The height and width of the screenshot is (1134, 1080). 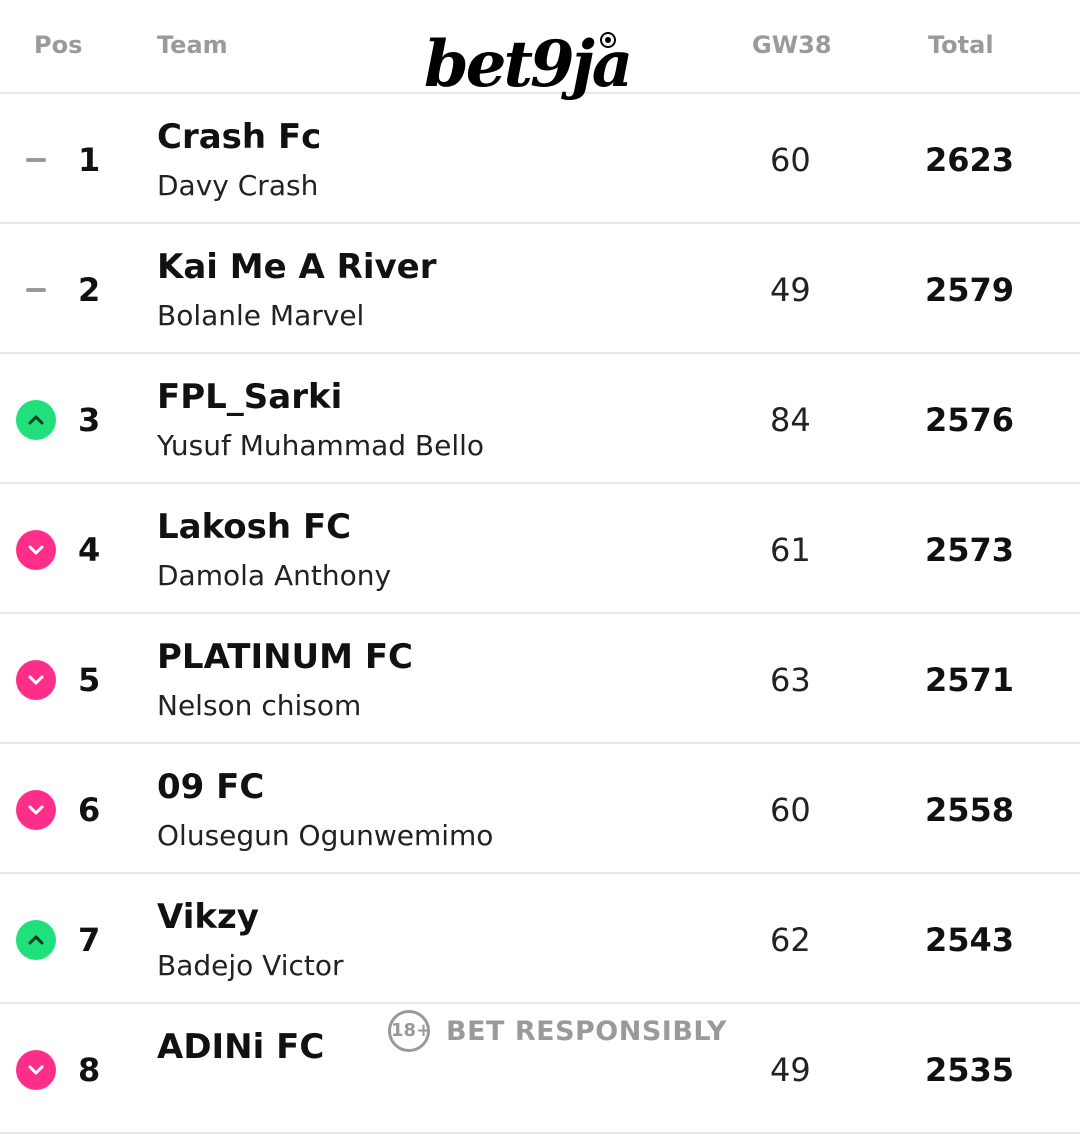 What do you see at coordinates (586, 1031) in the screenshot?
I see `bet-responsibly-text: BET RESPONSIBLY` at bounding box center [586, 1031].